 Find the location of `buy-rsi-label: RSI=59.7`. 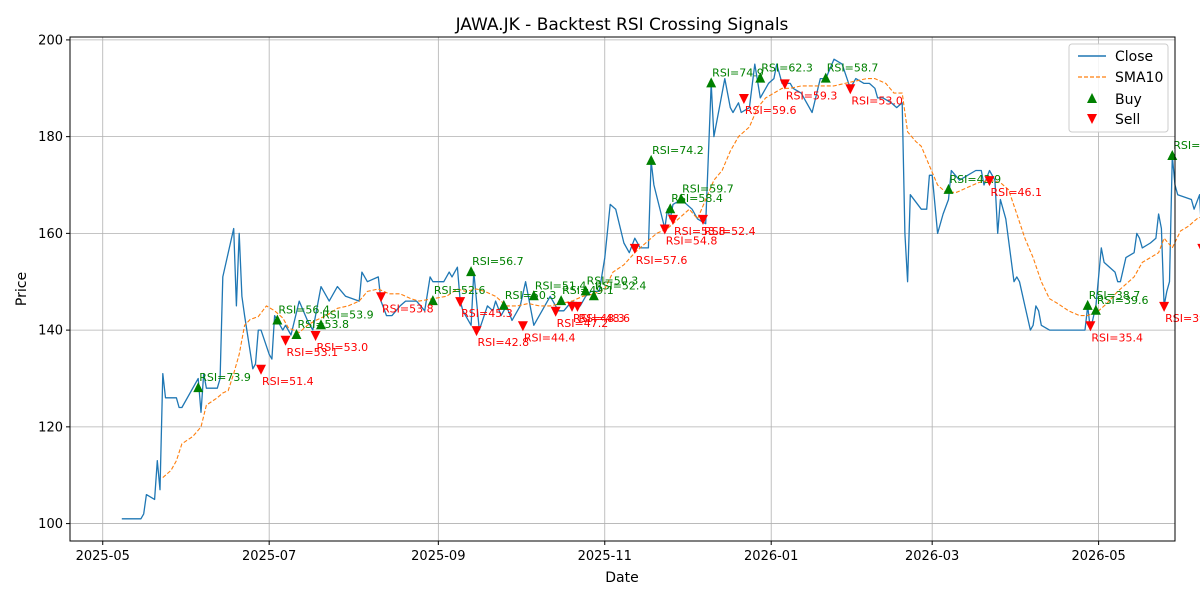

buy-rsi-label: RSI=59.7 is located at coordinates (708, 189).